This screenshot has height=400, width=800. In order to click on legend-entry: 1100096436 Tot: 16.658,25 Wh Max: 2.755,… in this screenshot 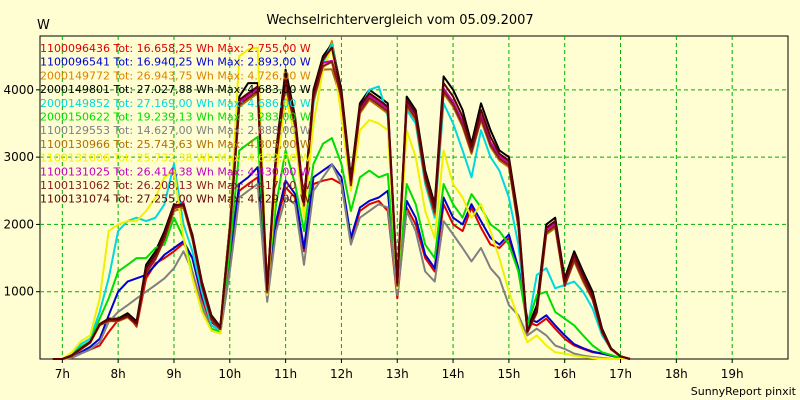, I will do `click(175, 48)`.